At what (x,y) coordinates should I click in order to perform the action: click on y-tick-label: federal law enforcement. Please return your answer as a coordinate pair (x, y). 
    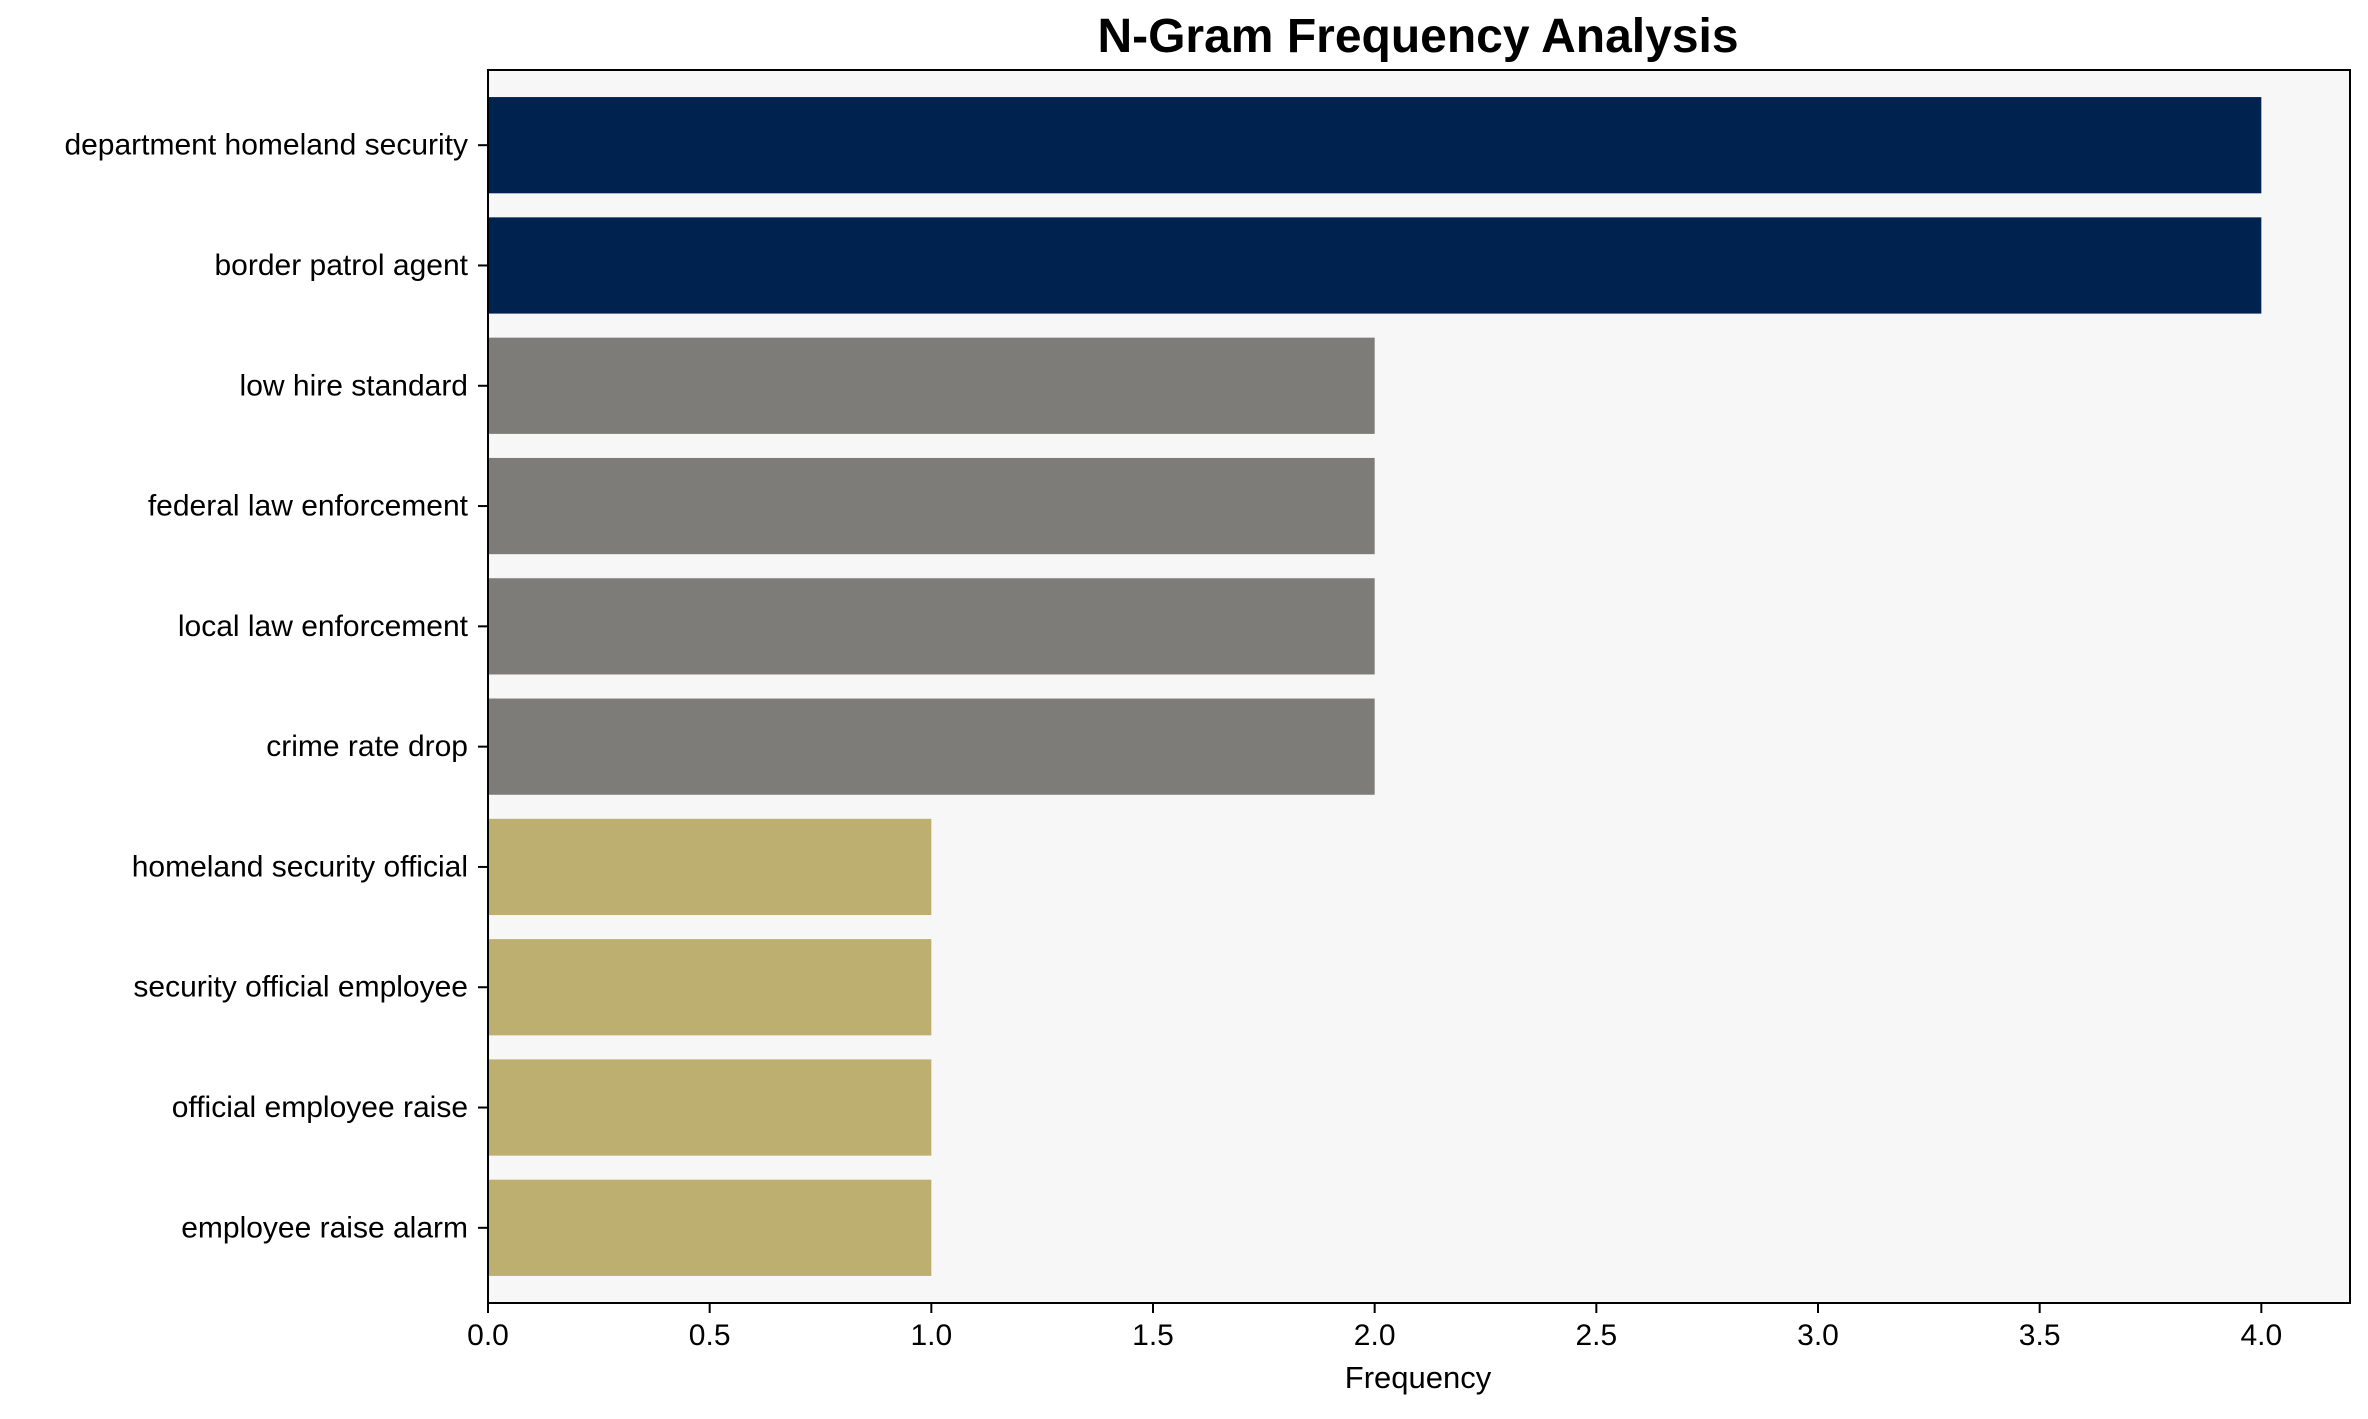
    Looking at the image, I should click on (308, 506).